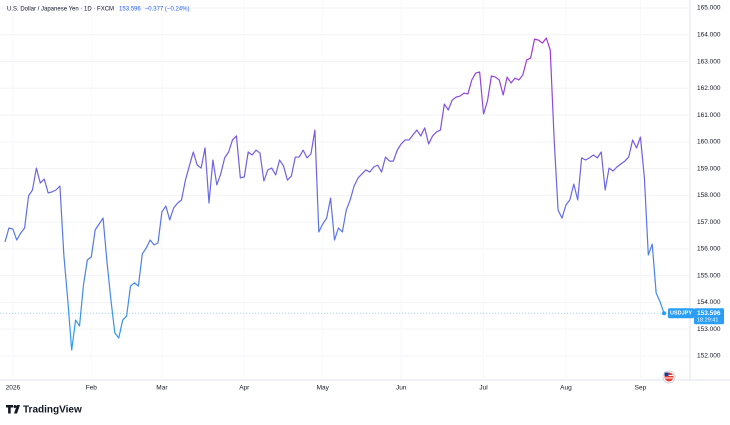 Image resolution: width=730 pixels, height=425 pixels. I want to click on tag-symbol: USDJPY, so click(681, 314).